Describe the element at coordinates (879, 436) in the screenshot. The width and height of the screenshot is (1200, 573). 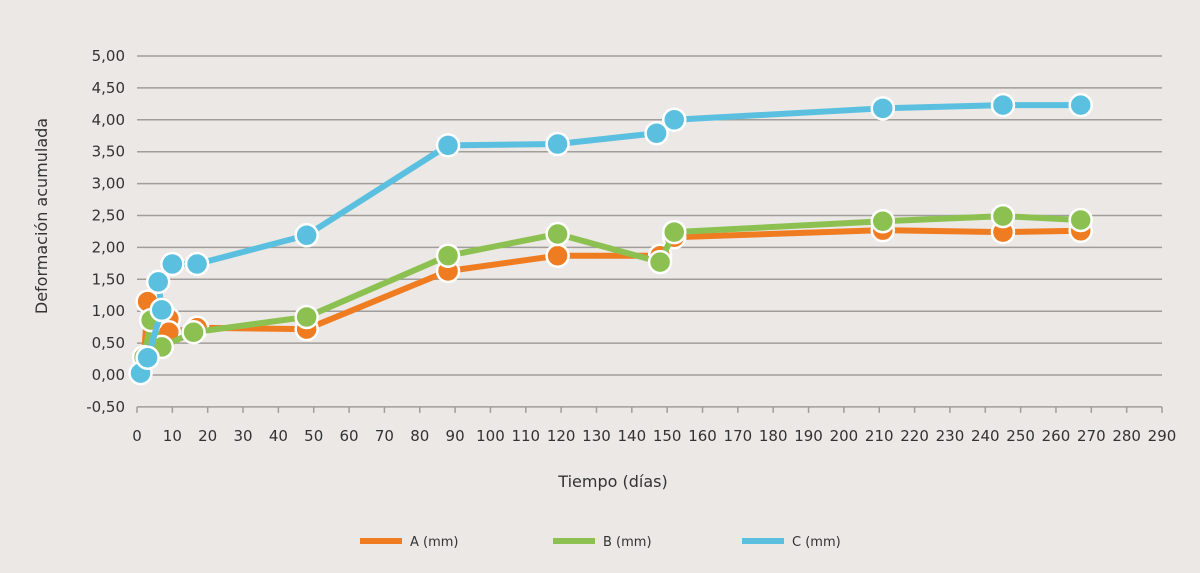
I see `x-tick-label: 210` at that location.